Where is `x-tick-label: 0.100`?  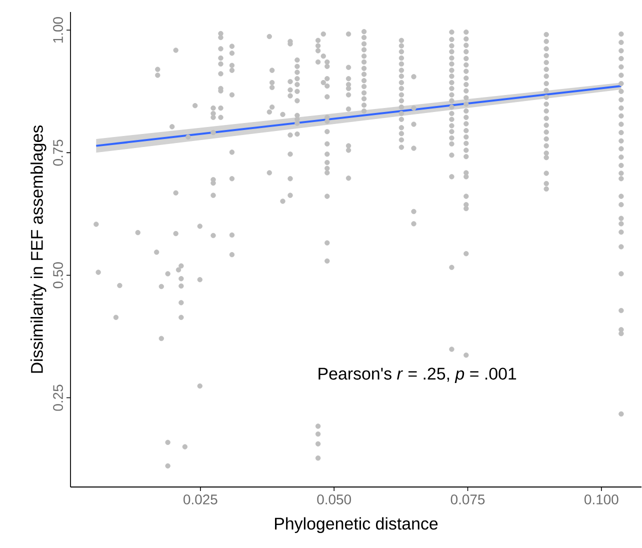 x-tick-label: 0.100 is located at coordinates (601, 499).